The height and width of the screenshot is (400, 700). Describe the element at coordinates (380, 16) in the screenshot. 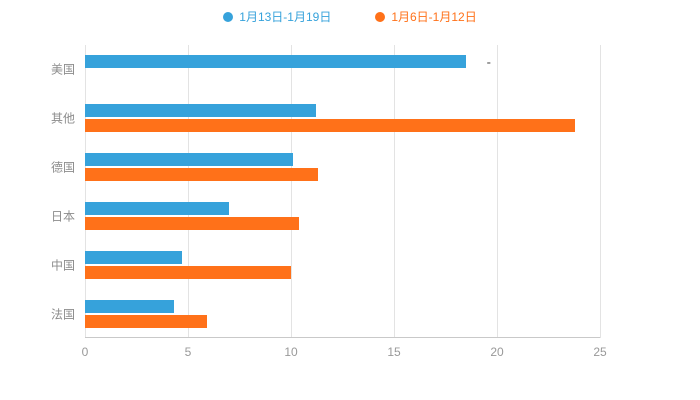

I see `legend-dot-orange-icon` at that location.